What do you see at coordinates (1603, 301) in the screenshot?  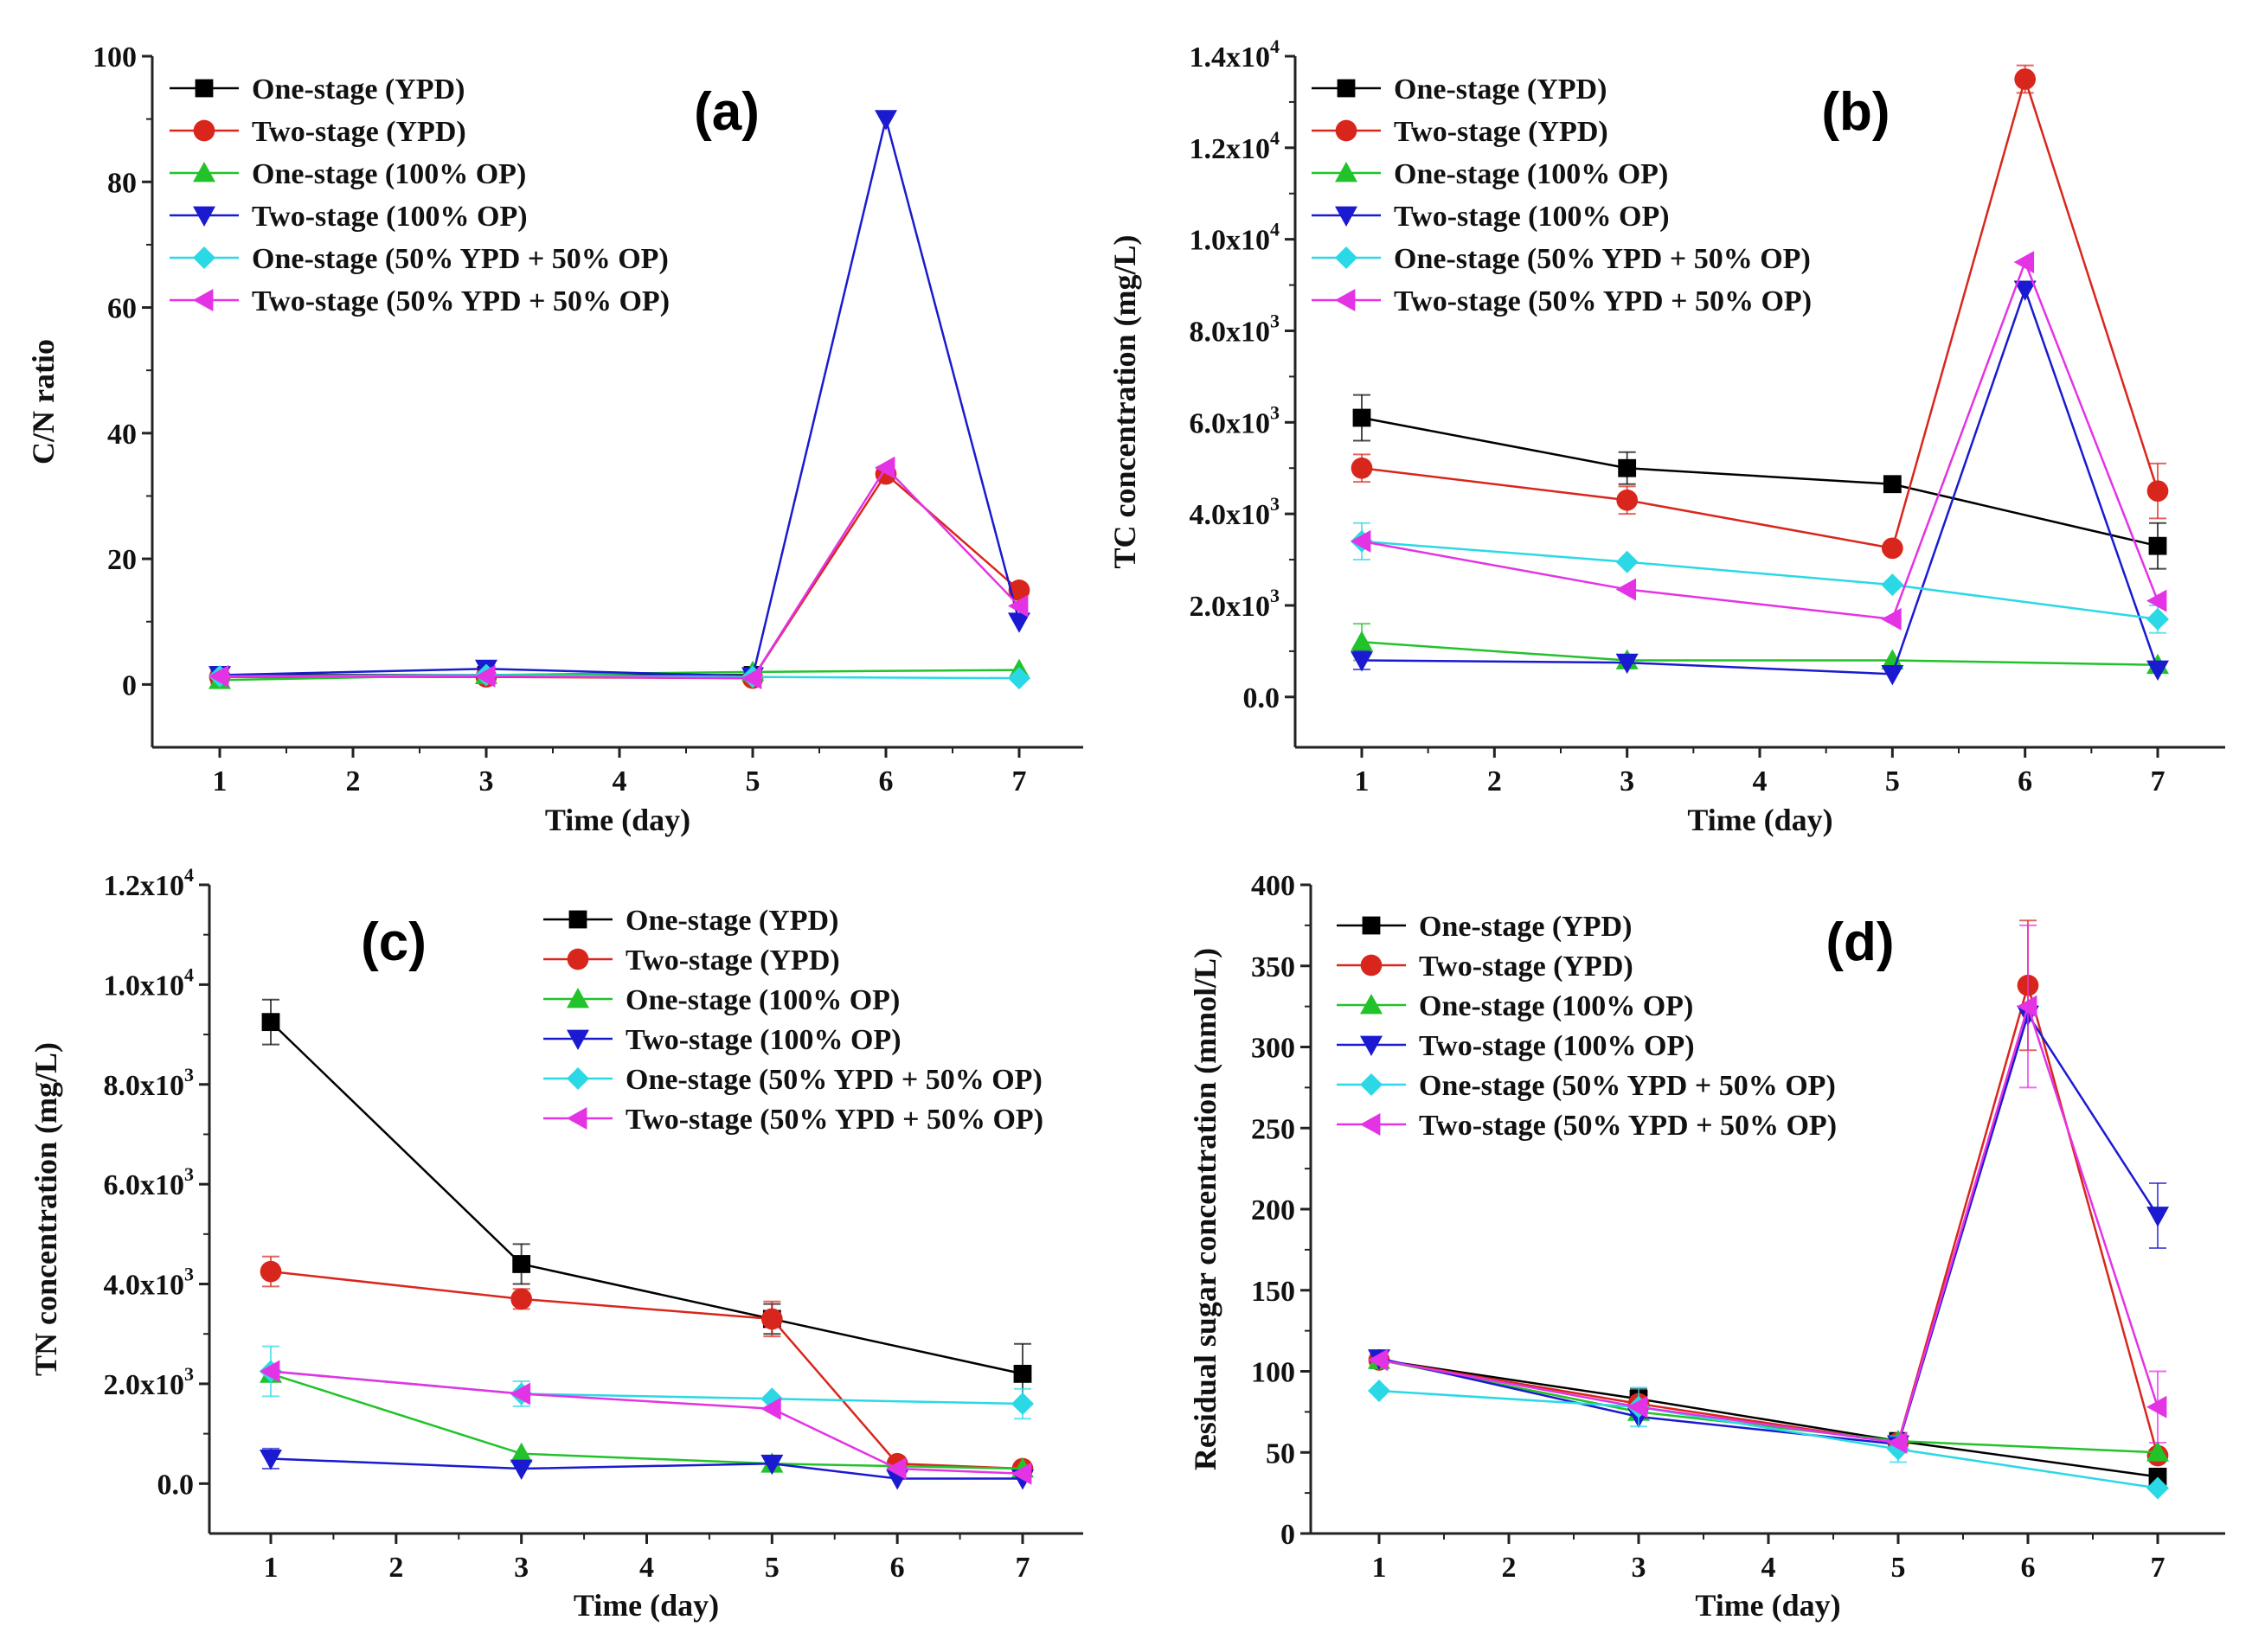 I see `legend-entry: Two-stage (50% YPD + 50% OP)` at bounding box center [1603, 301].